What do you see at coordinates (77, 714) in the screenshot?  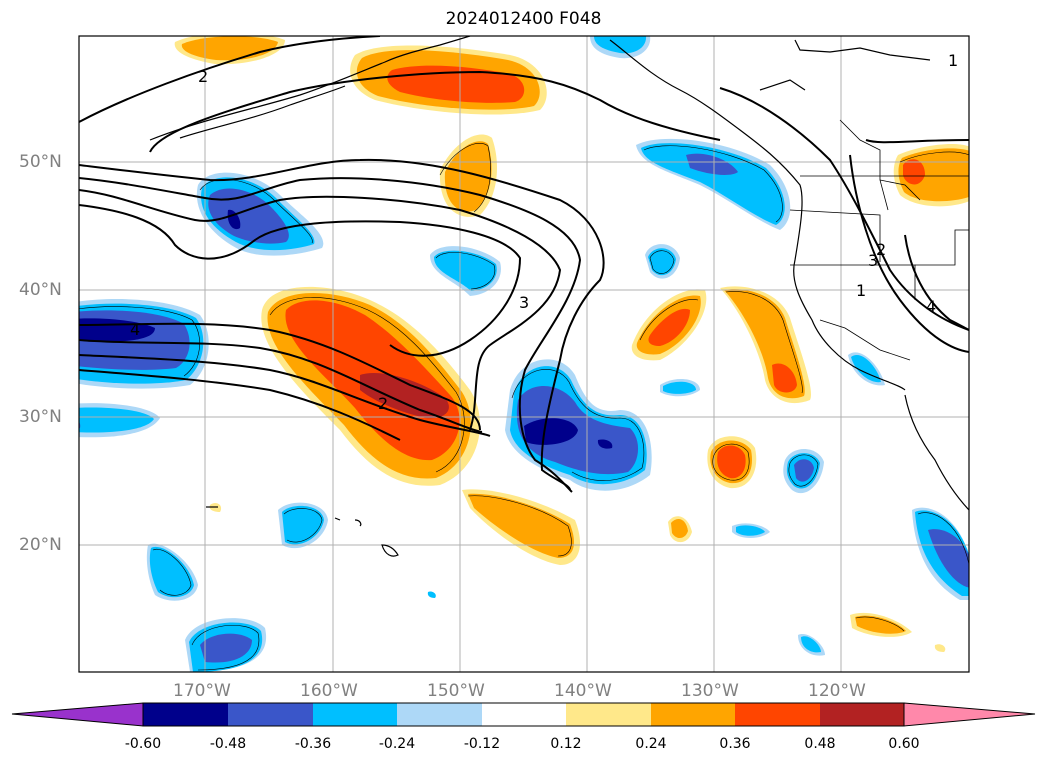 I see `colorbar-min-extension` at bounding box center [77, 714].